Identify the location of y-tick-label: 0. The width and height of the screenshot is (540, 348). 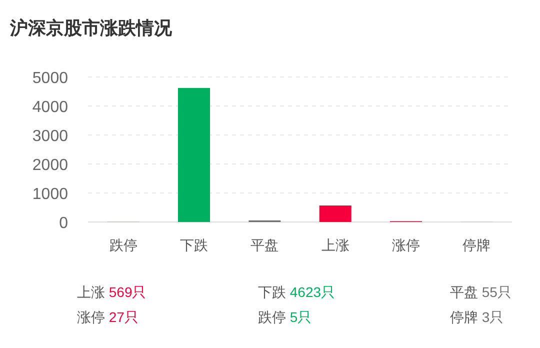
(63, 223).